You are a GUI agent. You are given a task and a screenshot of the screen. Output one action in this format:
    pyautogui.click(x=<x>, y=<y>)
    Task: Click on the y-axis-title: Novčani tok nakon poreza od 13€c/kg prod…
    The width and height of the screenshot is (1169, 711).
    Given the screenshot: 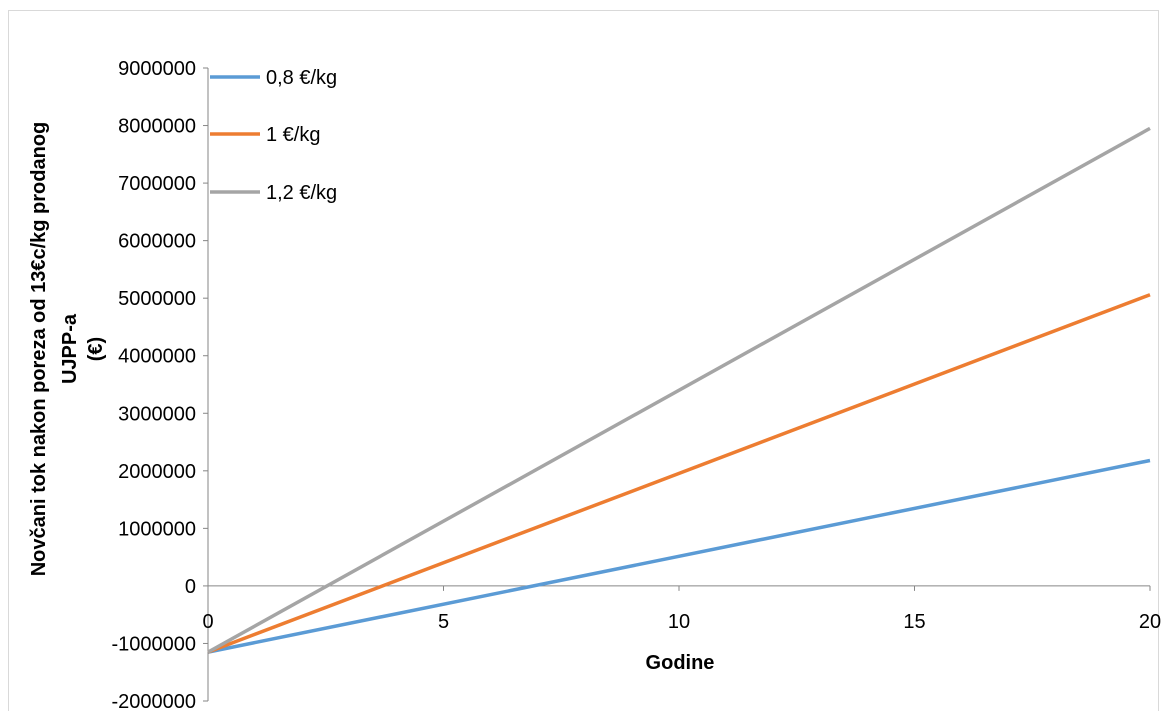 What is the action you would take?
    pyautogui.click(x=67, y=349)
    